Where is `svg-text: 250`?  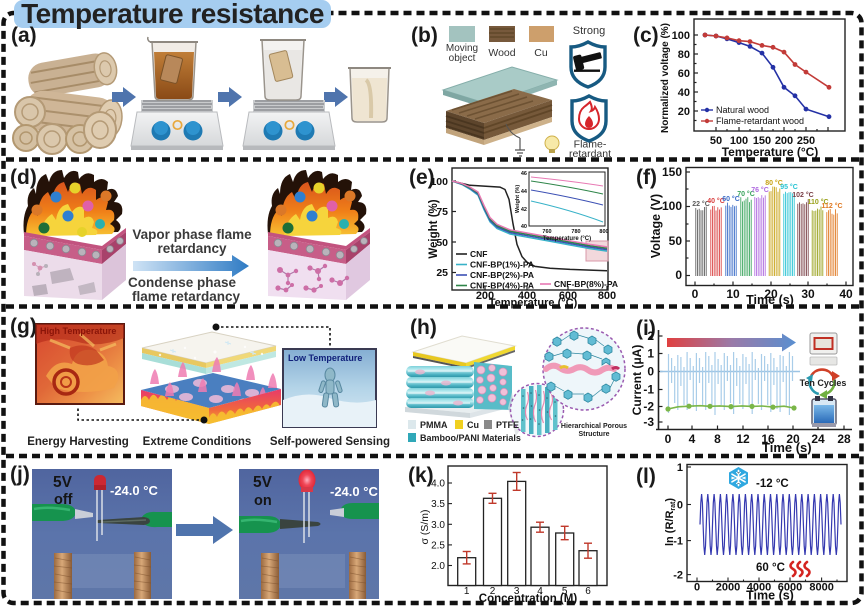
svg-text: 250 is located at coordinates (806, 141).